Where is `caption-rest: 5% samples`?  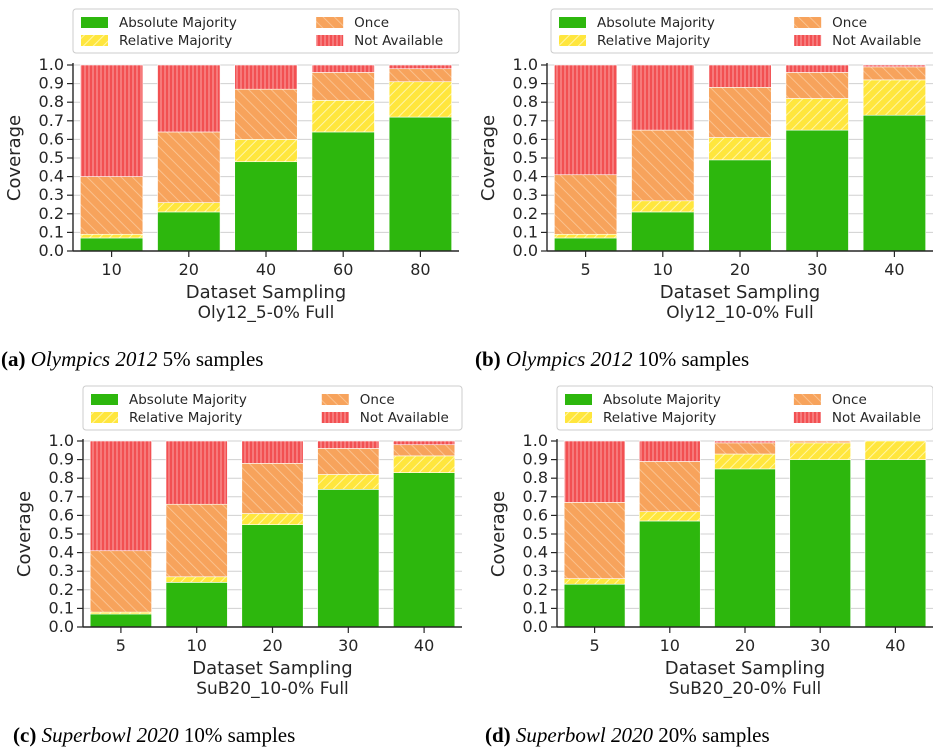
caption-rest: 5% samples is located at coordinates (210, 359).